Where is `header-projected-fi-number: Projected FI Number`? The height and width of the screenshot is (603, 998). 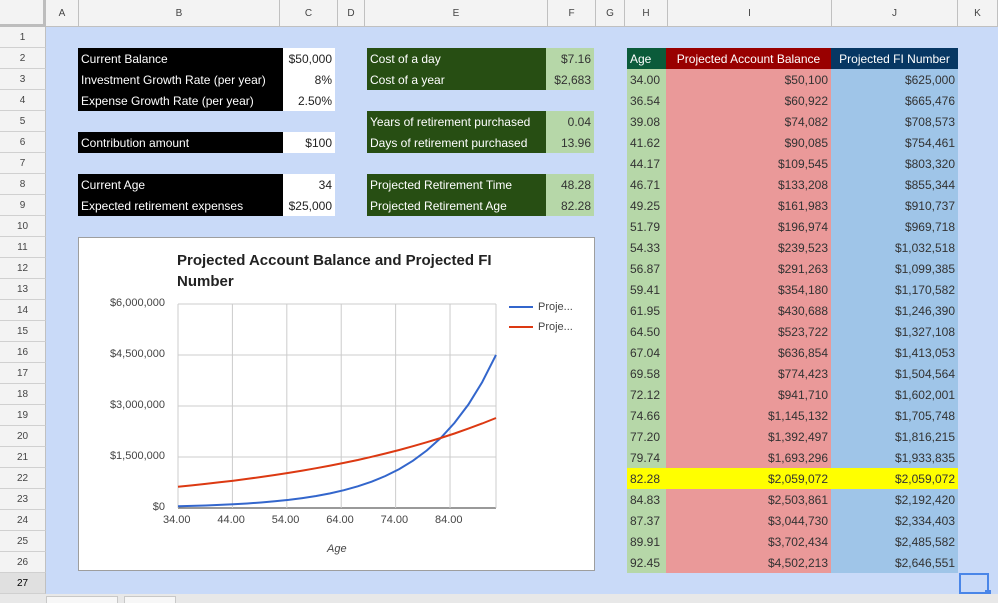 header-projected-fi-number: Projected FI Number is located at coordinates (894, 58).